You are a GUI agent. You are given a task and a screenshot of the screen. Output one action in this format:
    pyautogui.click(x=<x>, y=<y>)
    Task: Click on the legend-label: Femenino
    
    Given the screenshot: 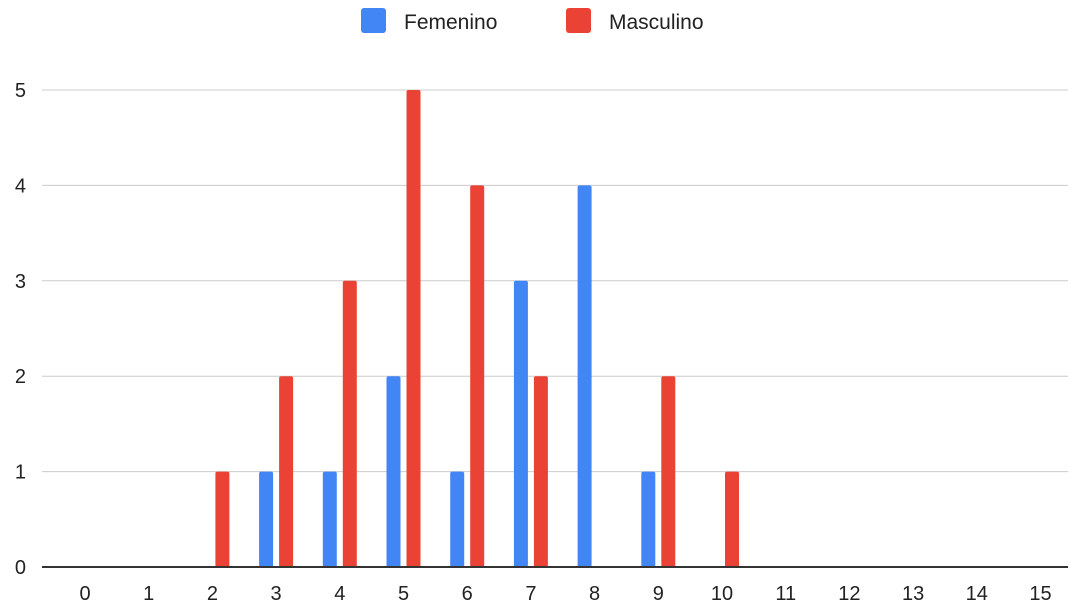 What is the action you would take?
    pyautogui.click(x=450, y=22)
    